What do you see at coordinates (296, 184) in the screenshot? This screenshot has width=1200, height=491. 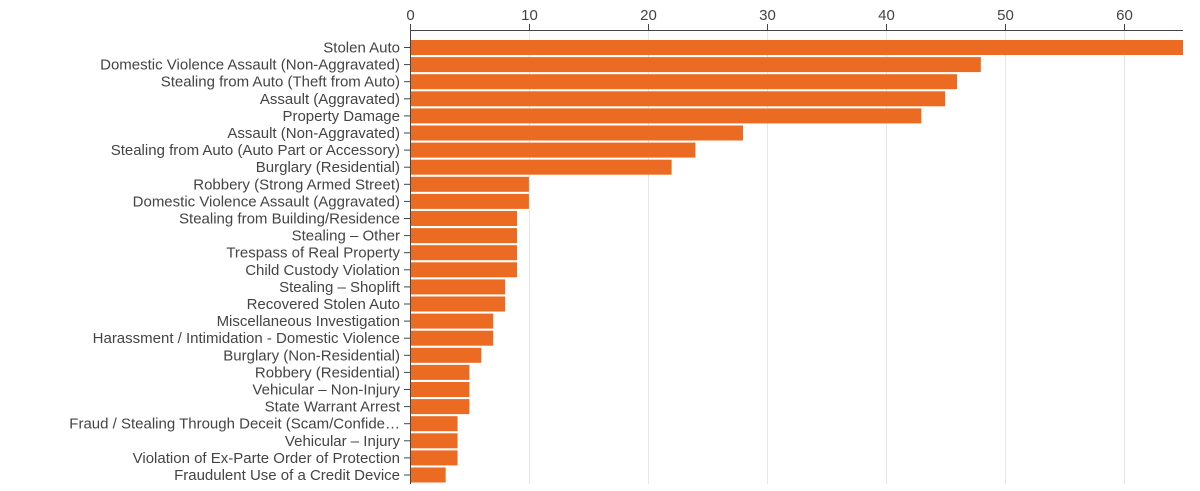 I see `category-label: Robbery (Strong Armed Street)` at bounding box center [296, 184].